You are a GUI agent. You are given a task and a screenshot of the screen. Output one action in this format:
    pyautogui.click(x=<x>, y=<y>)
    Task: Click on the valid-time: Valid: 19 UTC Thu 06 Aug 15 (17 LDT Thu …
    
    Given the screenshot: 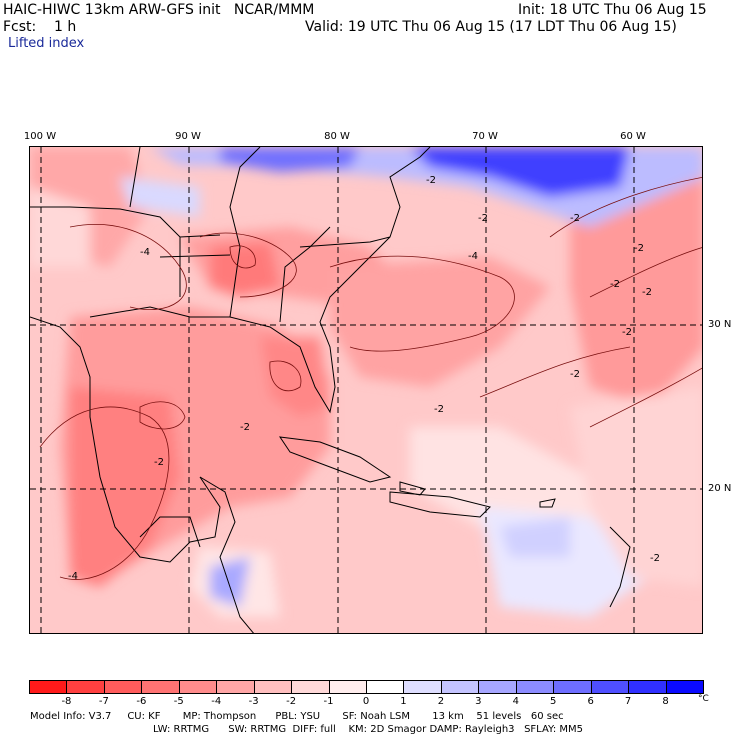 What is the action you would take?
    pyautogui.click(x=491, y=27)
    